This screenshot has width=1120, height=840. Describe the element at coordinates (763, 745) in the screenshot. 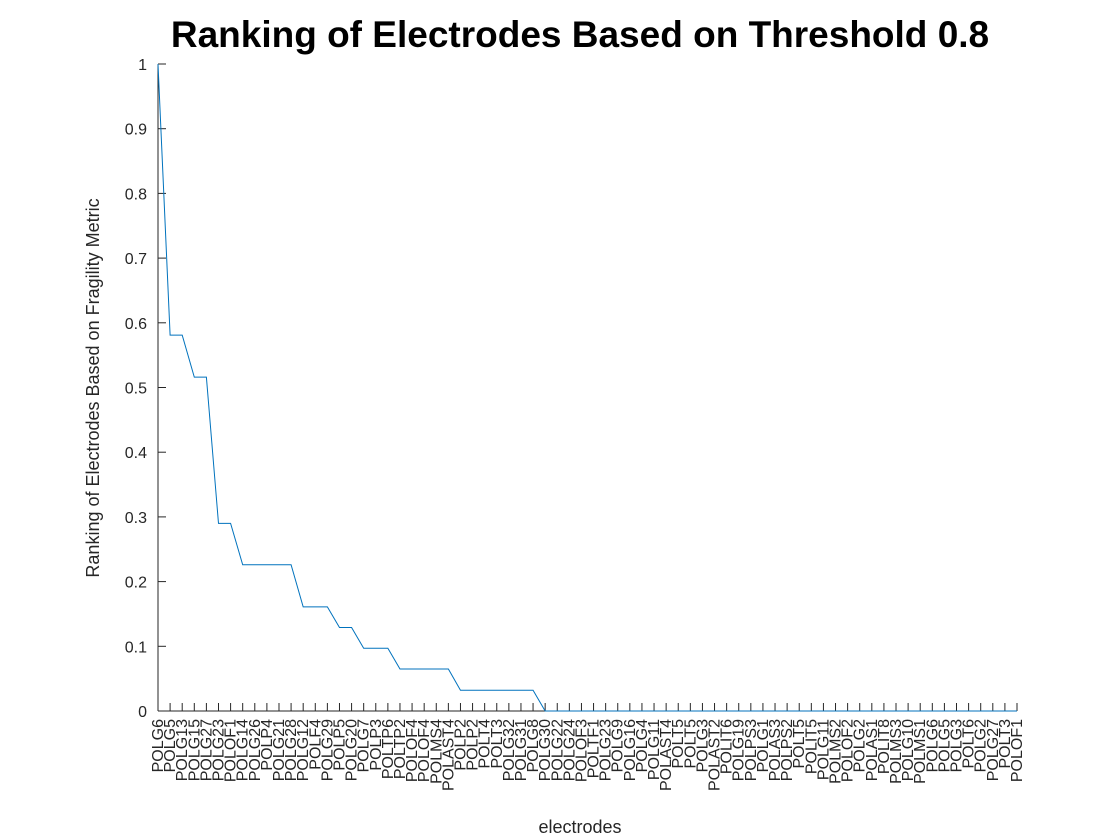

I see `x-tick-label: POLG1` at that location.